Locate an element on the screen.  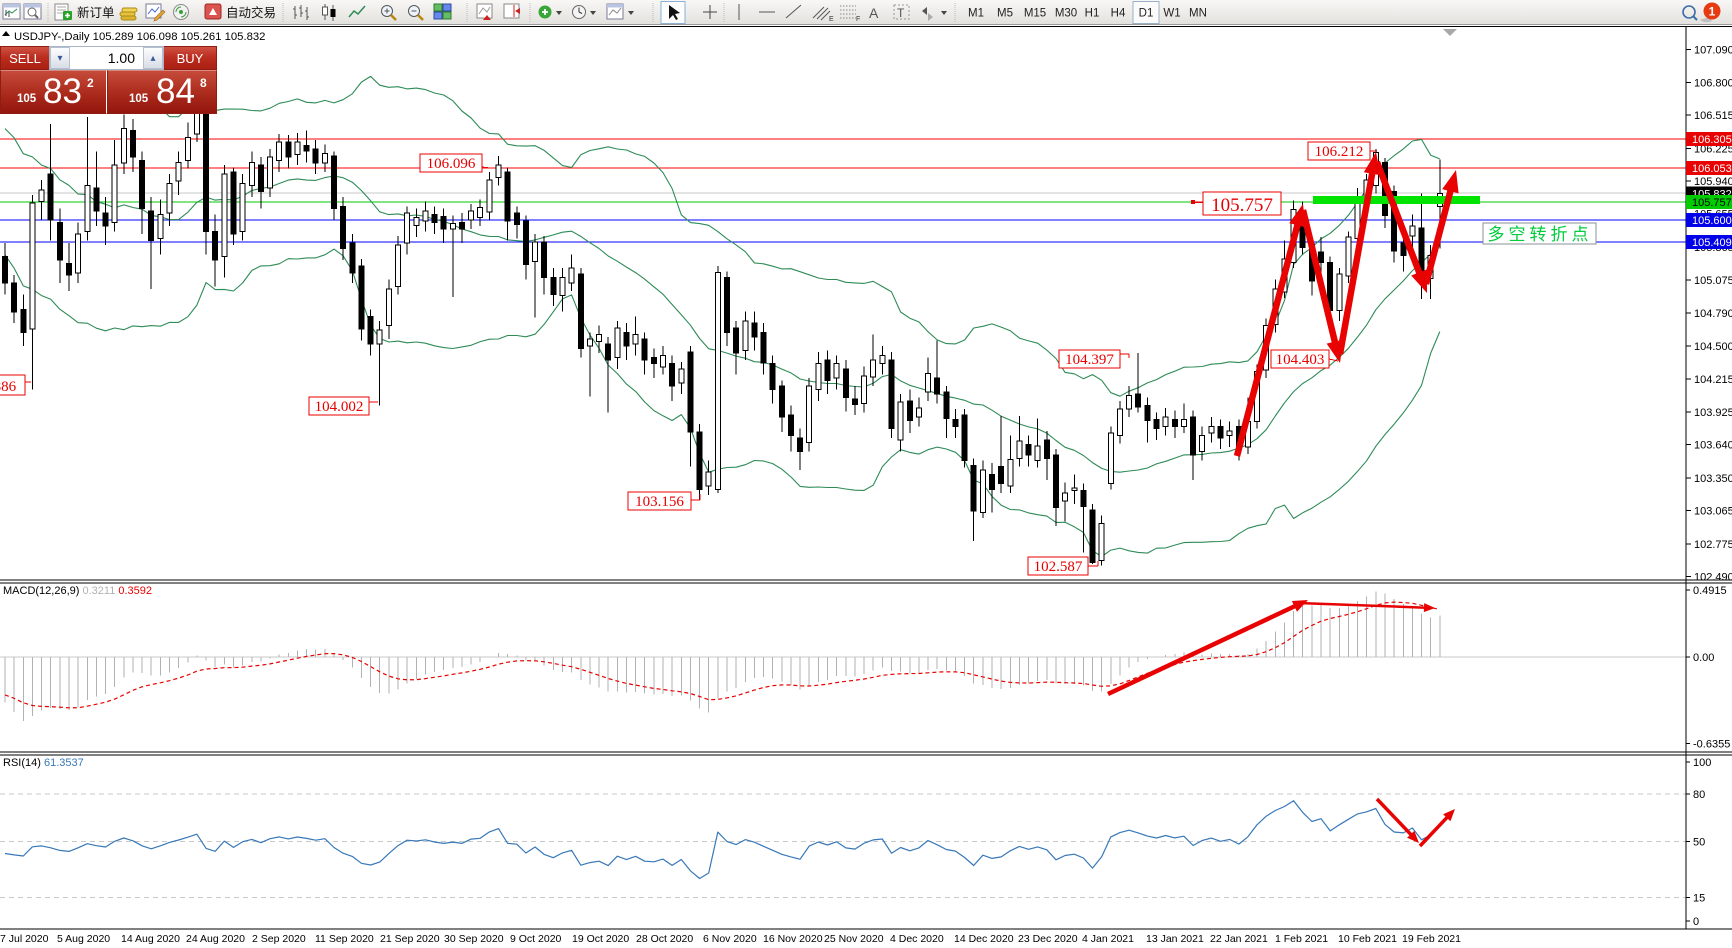
svg-text: 02.886 is located at coordinates (8, 387).